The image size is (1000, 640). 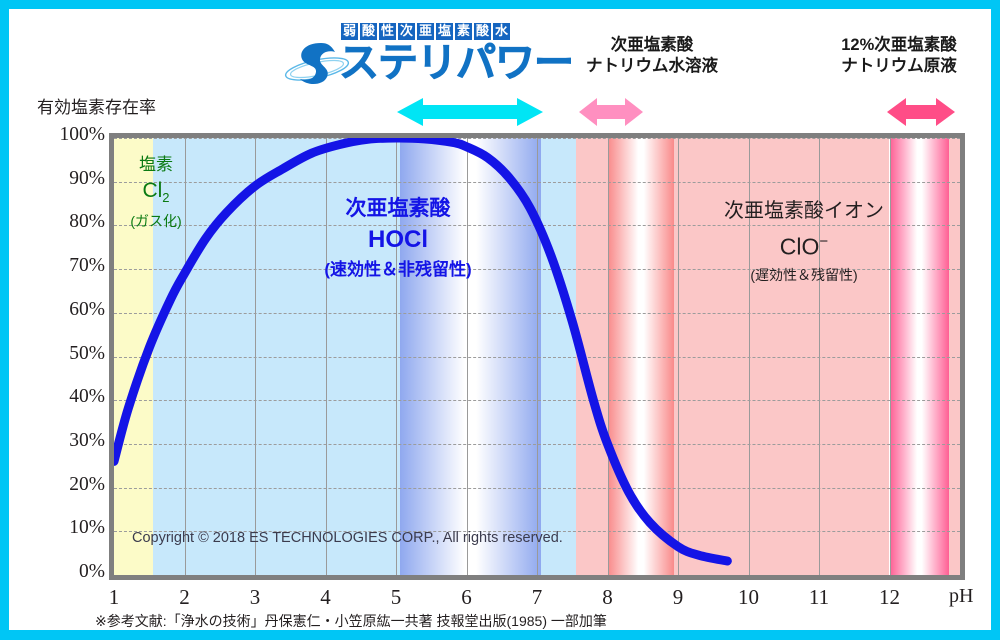 I want to click on x-axis-tick: 4, so click(x=325, y=597).